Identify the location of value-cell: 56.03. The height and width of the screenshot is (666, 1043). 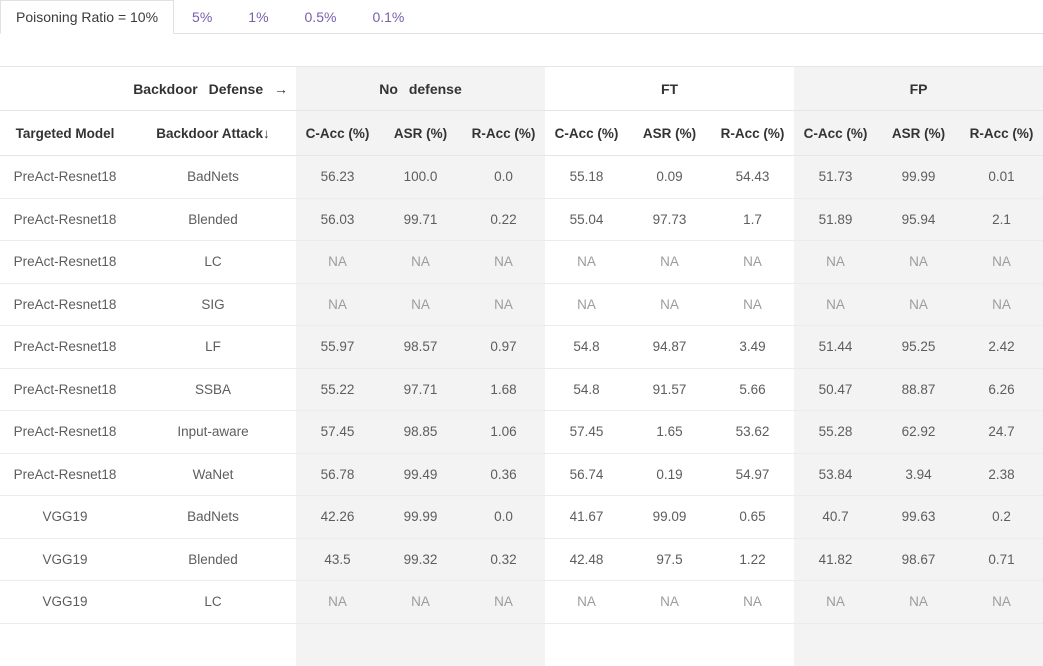
(338, 219).